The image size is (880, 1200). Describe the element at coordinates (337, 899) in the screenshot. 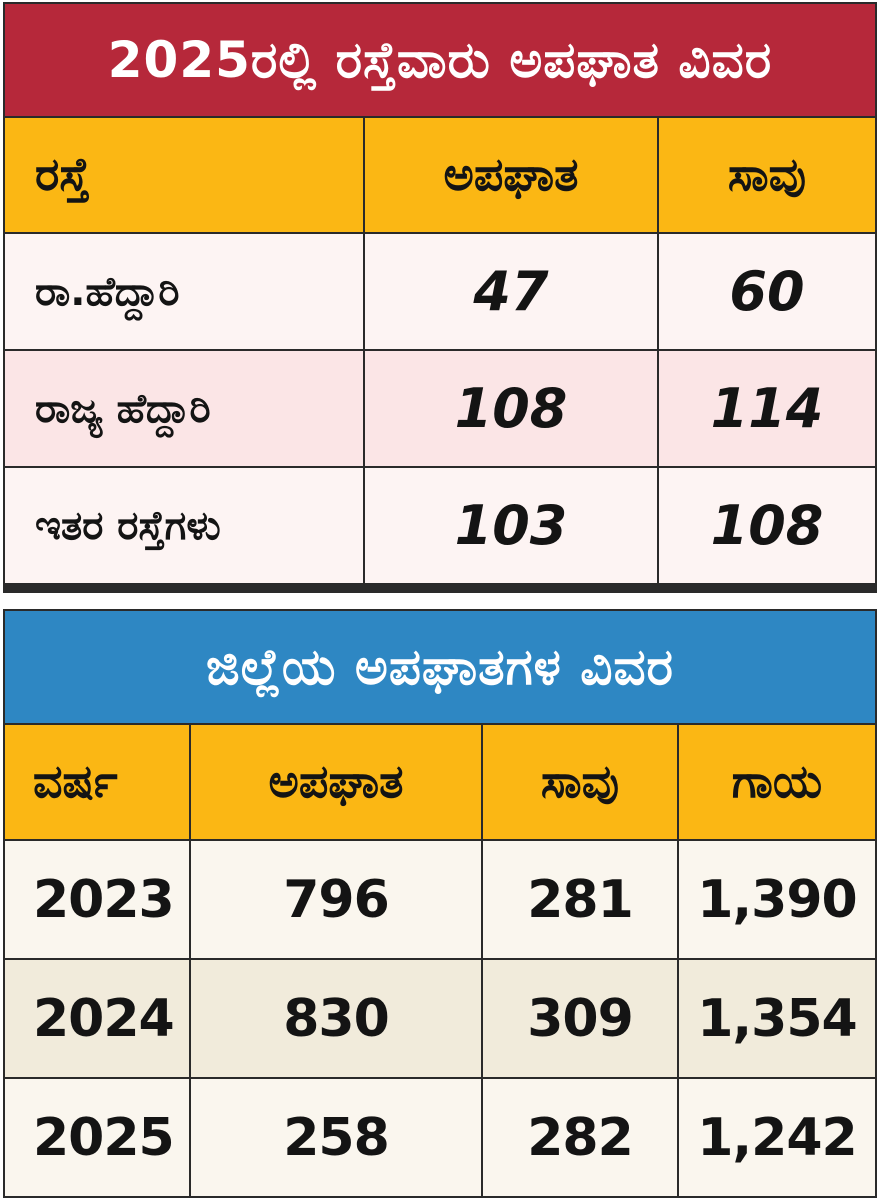

I see `table-cell: 796` at that location.